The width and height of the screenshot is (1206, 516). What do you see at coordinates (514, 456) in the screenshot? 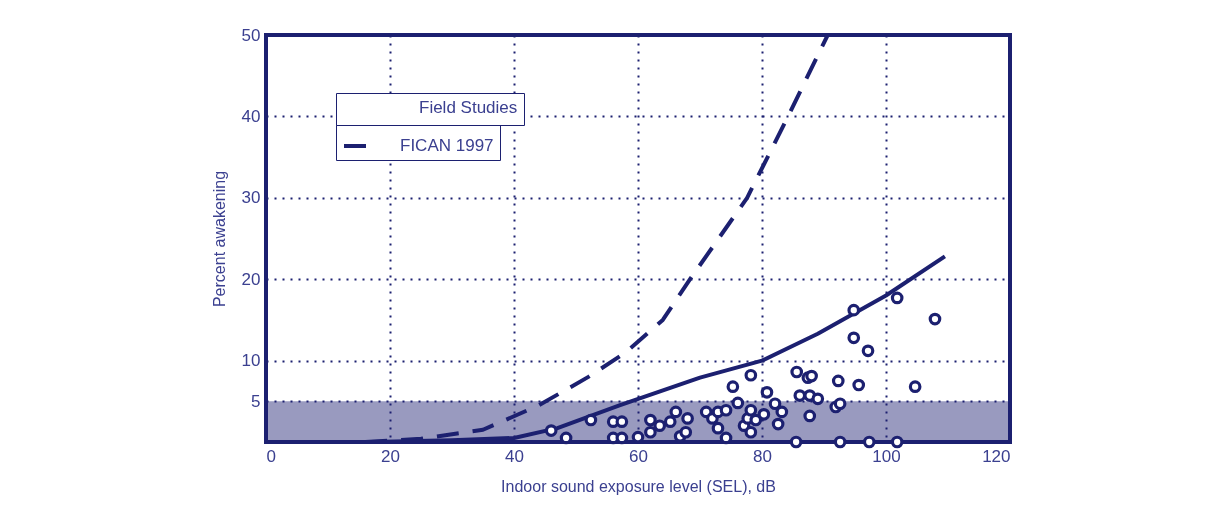
I see `x-tick-label: 40` at bounding box center [514, 456].